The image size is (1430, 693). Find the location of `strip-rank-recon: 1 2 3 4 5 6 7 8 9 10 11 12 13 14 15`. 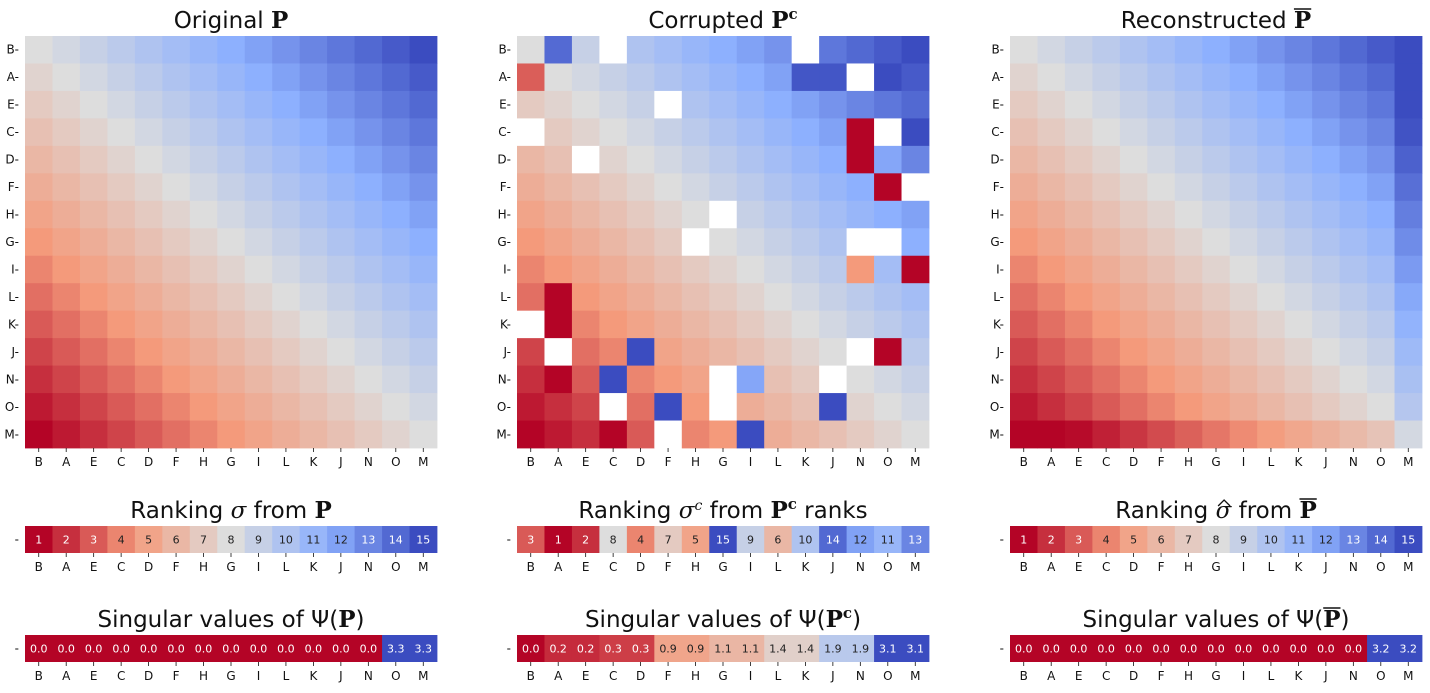

strip-rank-recon: 1 2 3 4 5 6 7 8 9 10 11 12 13 14 15 is located at coordinates (1216, 539).